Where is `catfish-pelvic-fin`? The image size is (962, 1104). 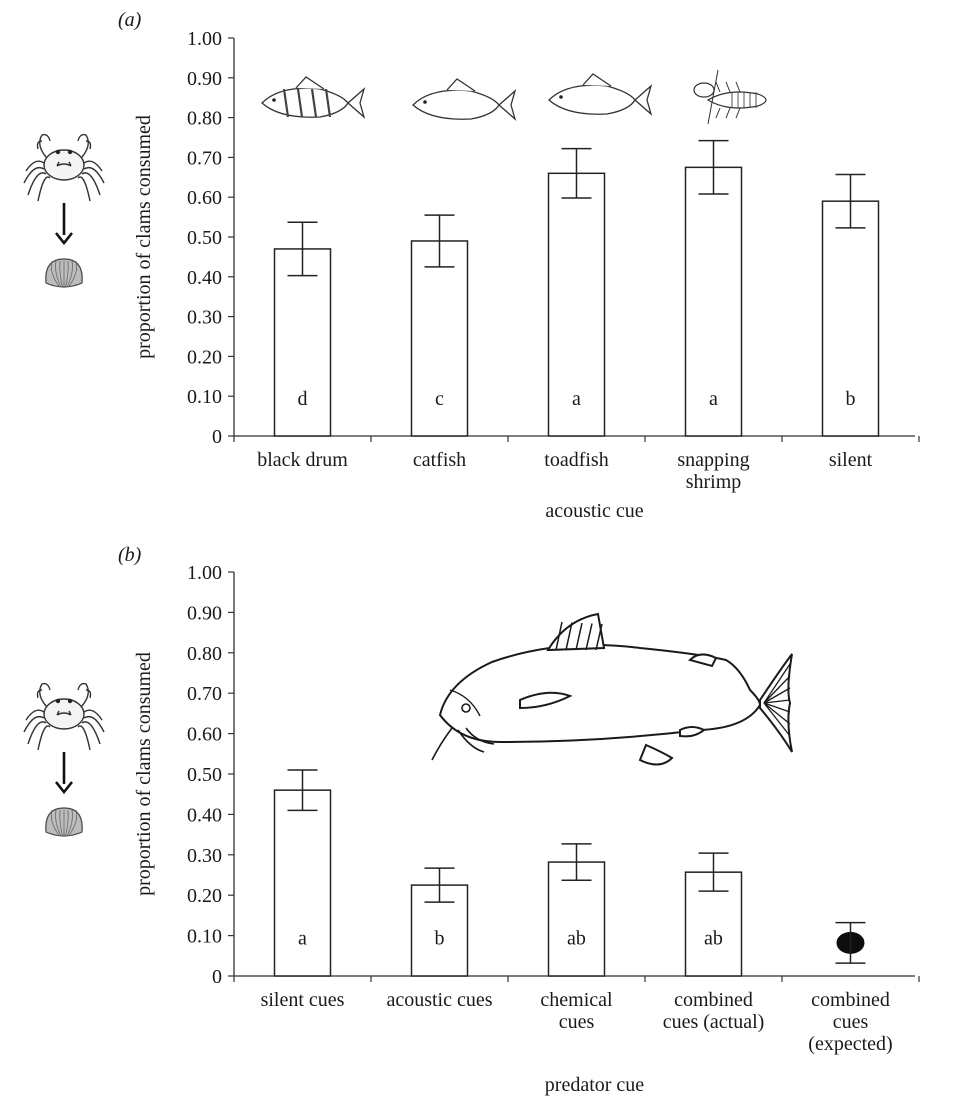 catfish-pelvic-fin is located at coordinates (692, 732).